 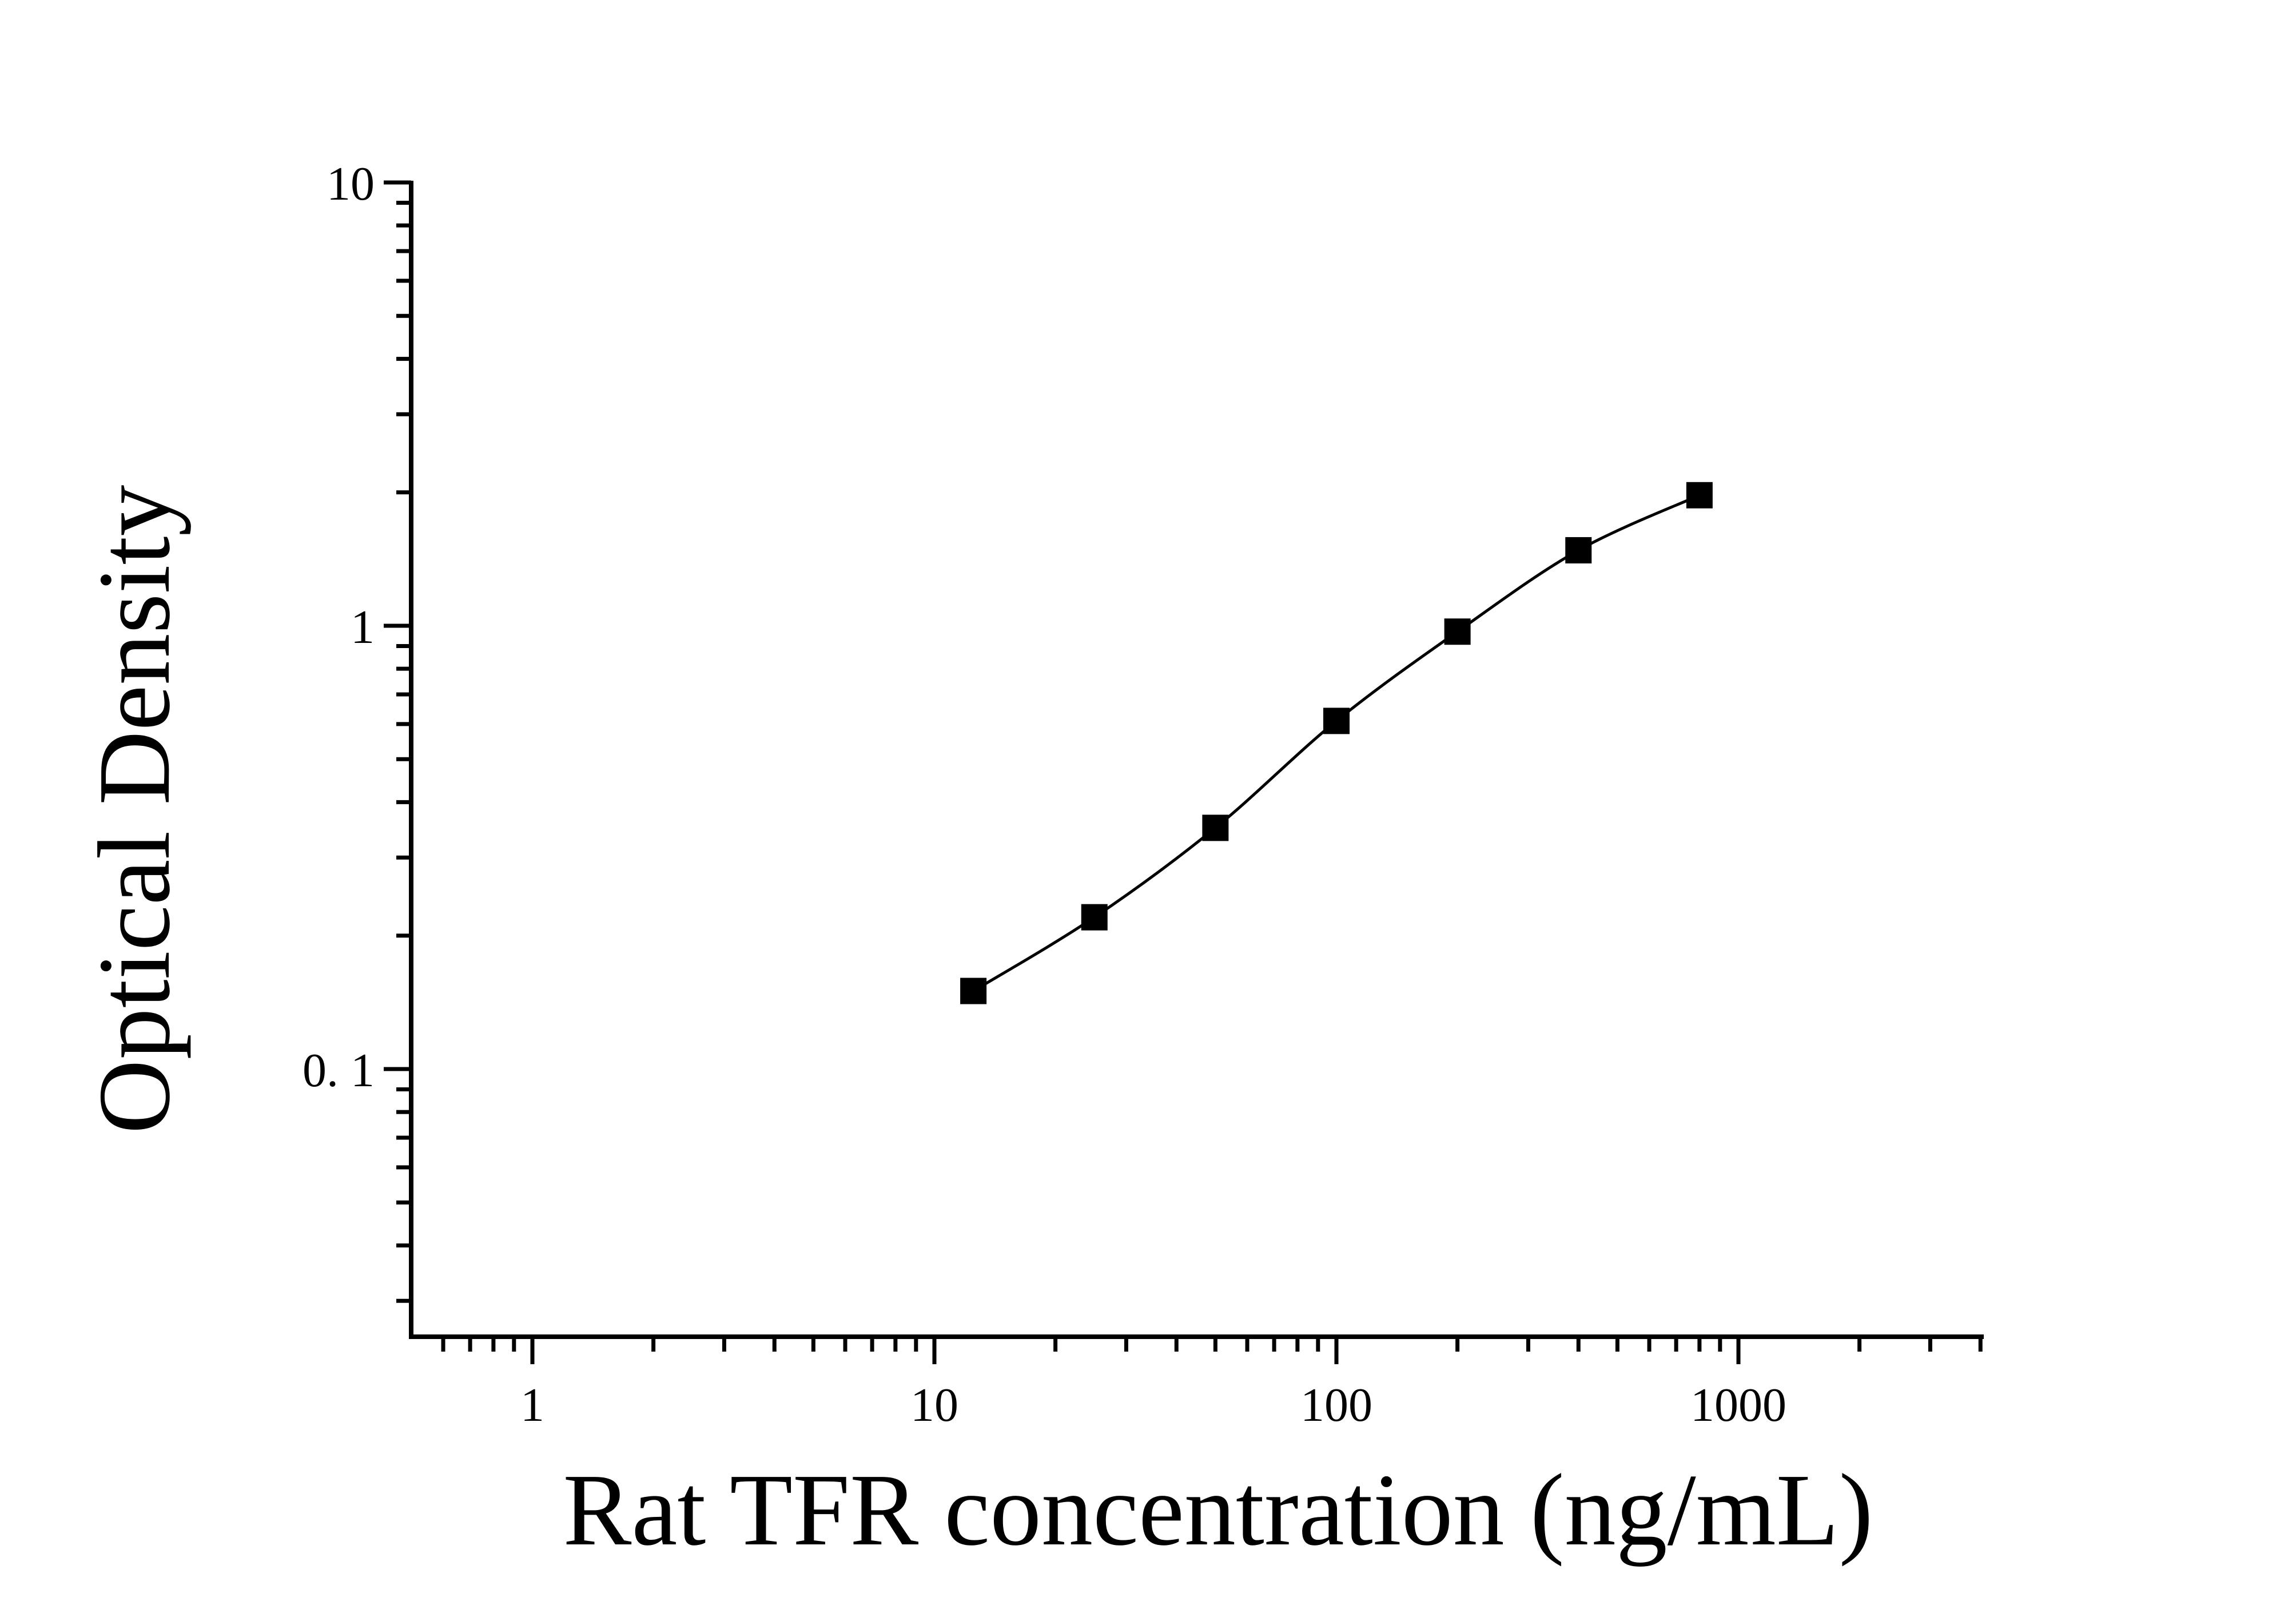 What do you see at coordinates (351, 183) in the screenshot?
I see `y-tick-label: 10` at bounding box center [351, 183].